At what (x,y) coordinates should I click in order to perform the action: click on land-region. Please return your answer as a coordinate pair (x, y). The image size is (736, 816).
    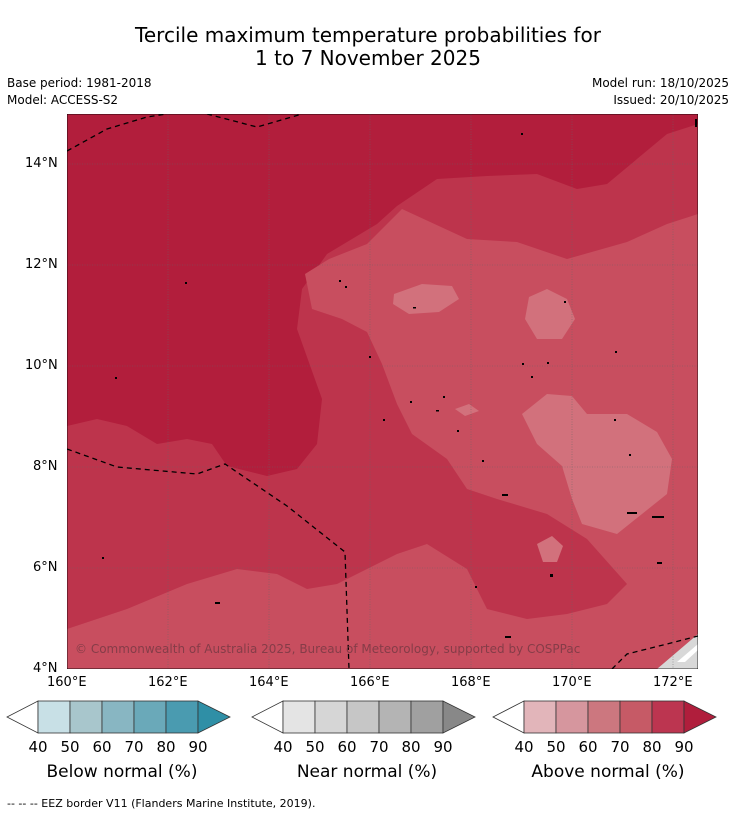
    Looking at the image, I should click on (687, 653).